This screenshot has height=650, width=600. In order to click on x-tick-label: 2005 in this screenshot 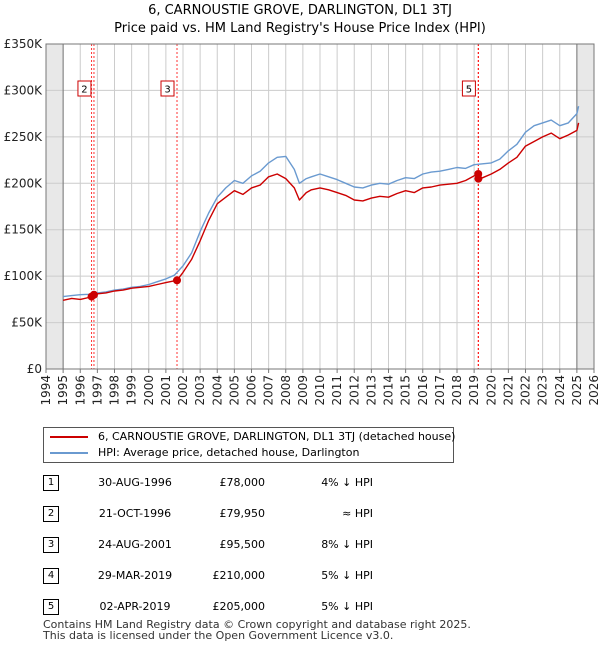, I will do `click(234, 390)`.